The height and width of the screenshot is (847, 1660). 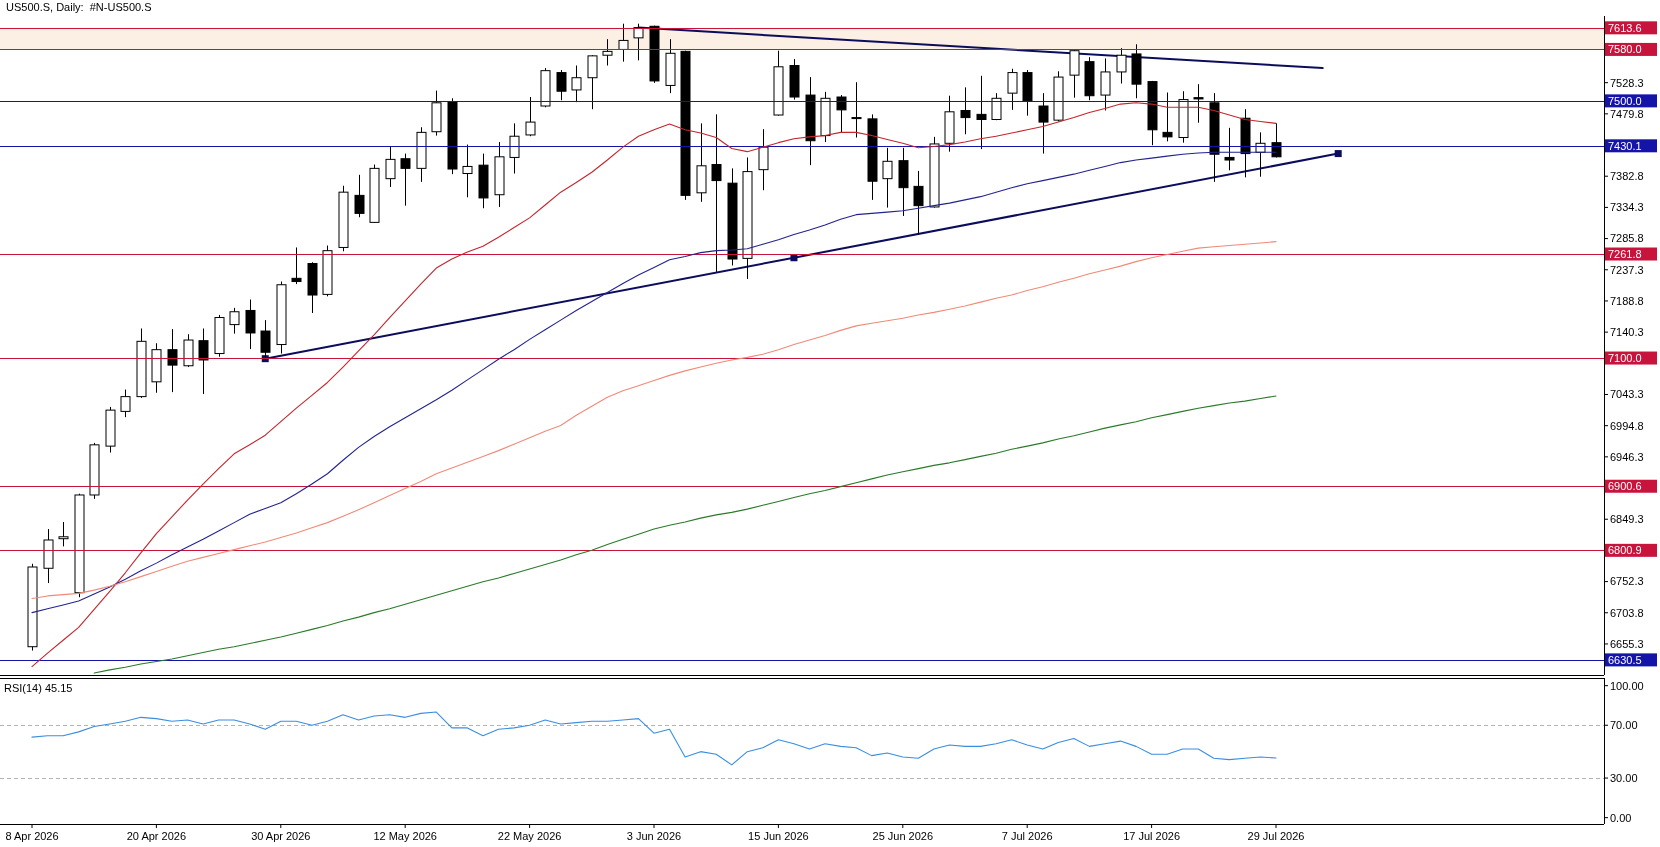 What do you see at coordinates (1625, 357) in the screenshot?
I see `ref-line-label: 7100.0` at bounding box center [1625, 357].